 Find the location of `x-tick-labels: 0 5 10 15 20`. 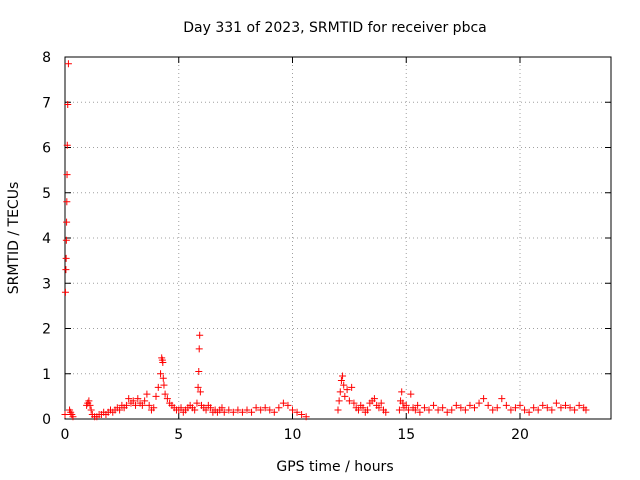

x-tick-labels: 0 5 10 15 20 is located at coordinates (295, 435).